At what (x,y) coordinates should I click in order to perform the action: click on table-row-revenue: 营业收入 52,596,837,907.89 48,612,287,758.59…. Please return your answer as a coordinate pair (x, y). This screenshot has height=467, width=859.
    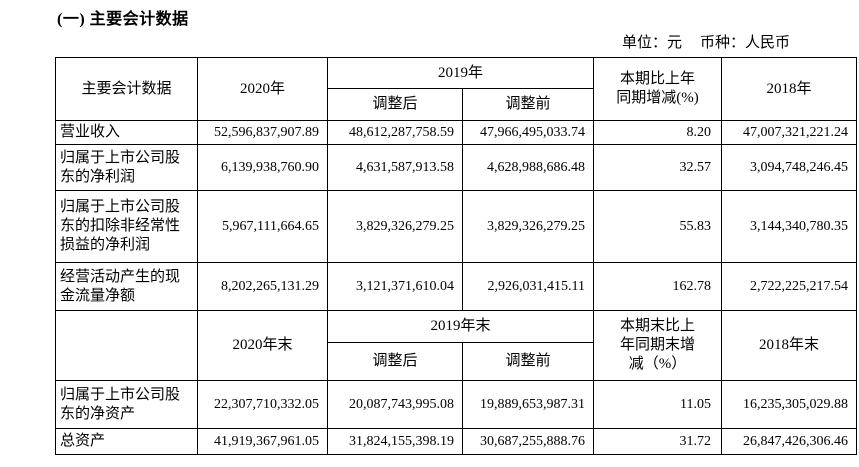
    Looking at the image, I should click on (456, 132).